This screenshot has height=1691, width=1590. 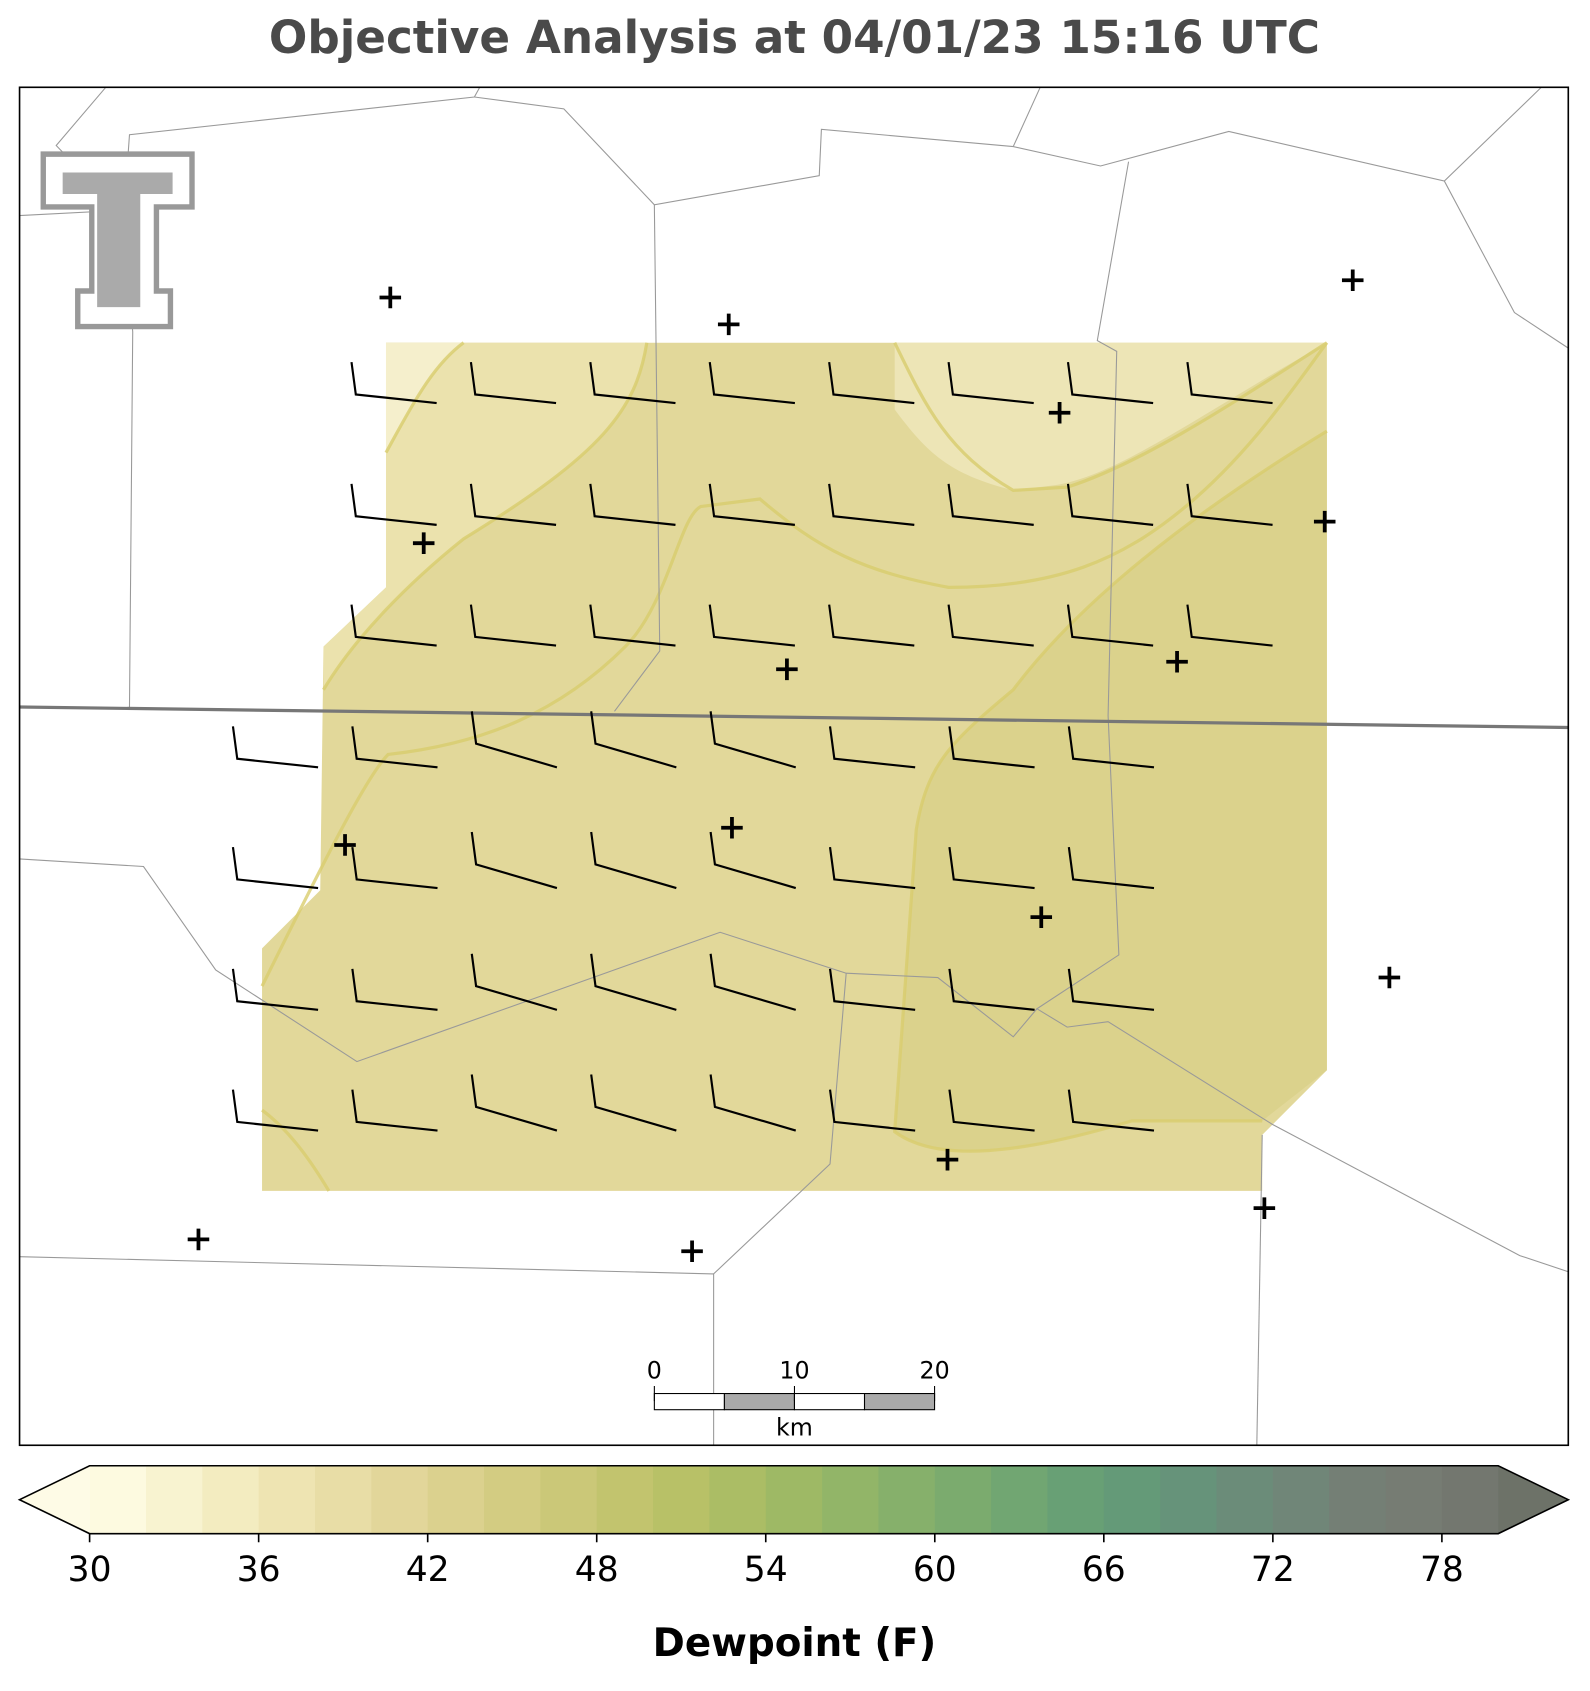 What do you see at coordinates (794, 37) in the screenshot?
I see `title: Objective Analysis at 04/01/23 15:16 UTC` at bounding box center [794, 37].